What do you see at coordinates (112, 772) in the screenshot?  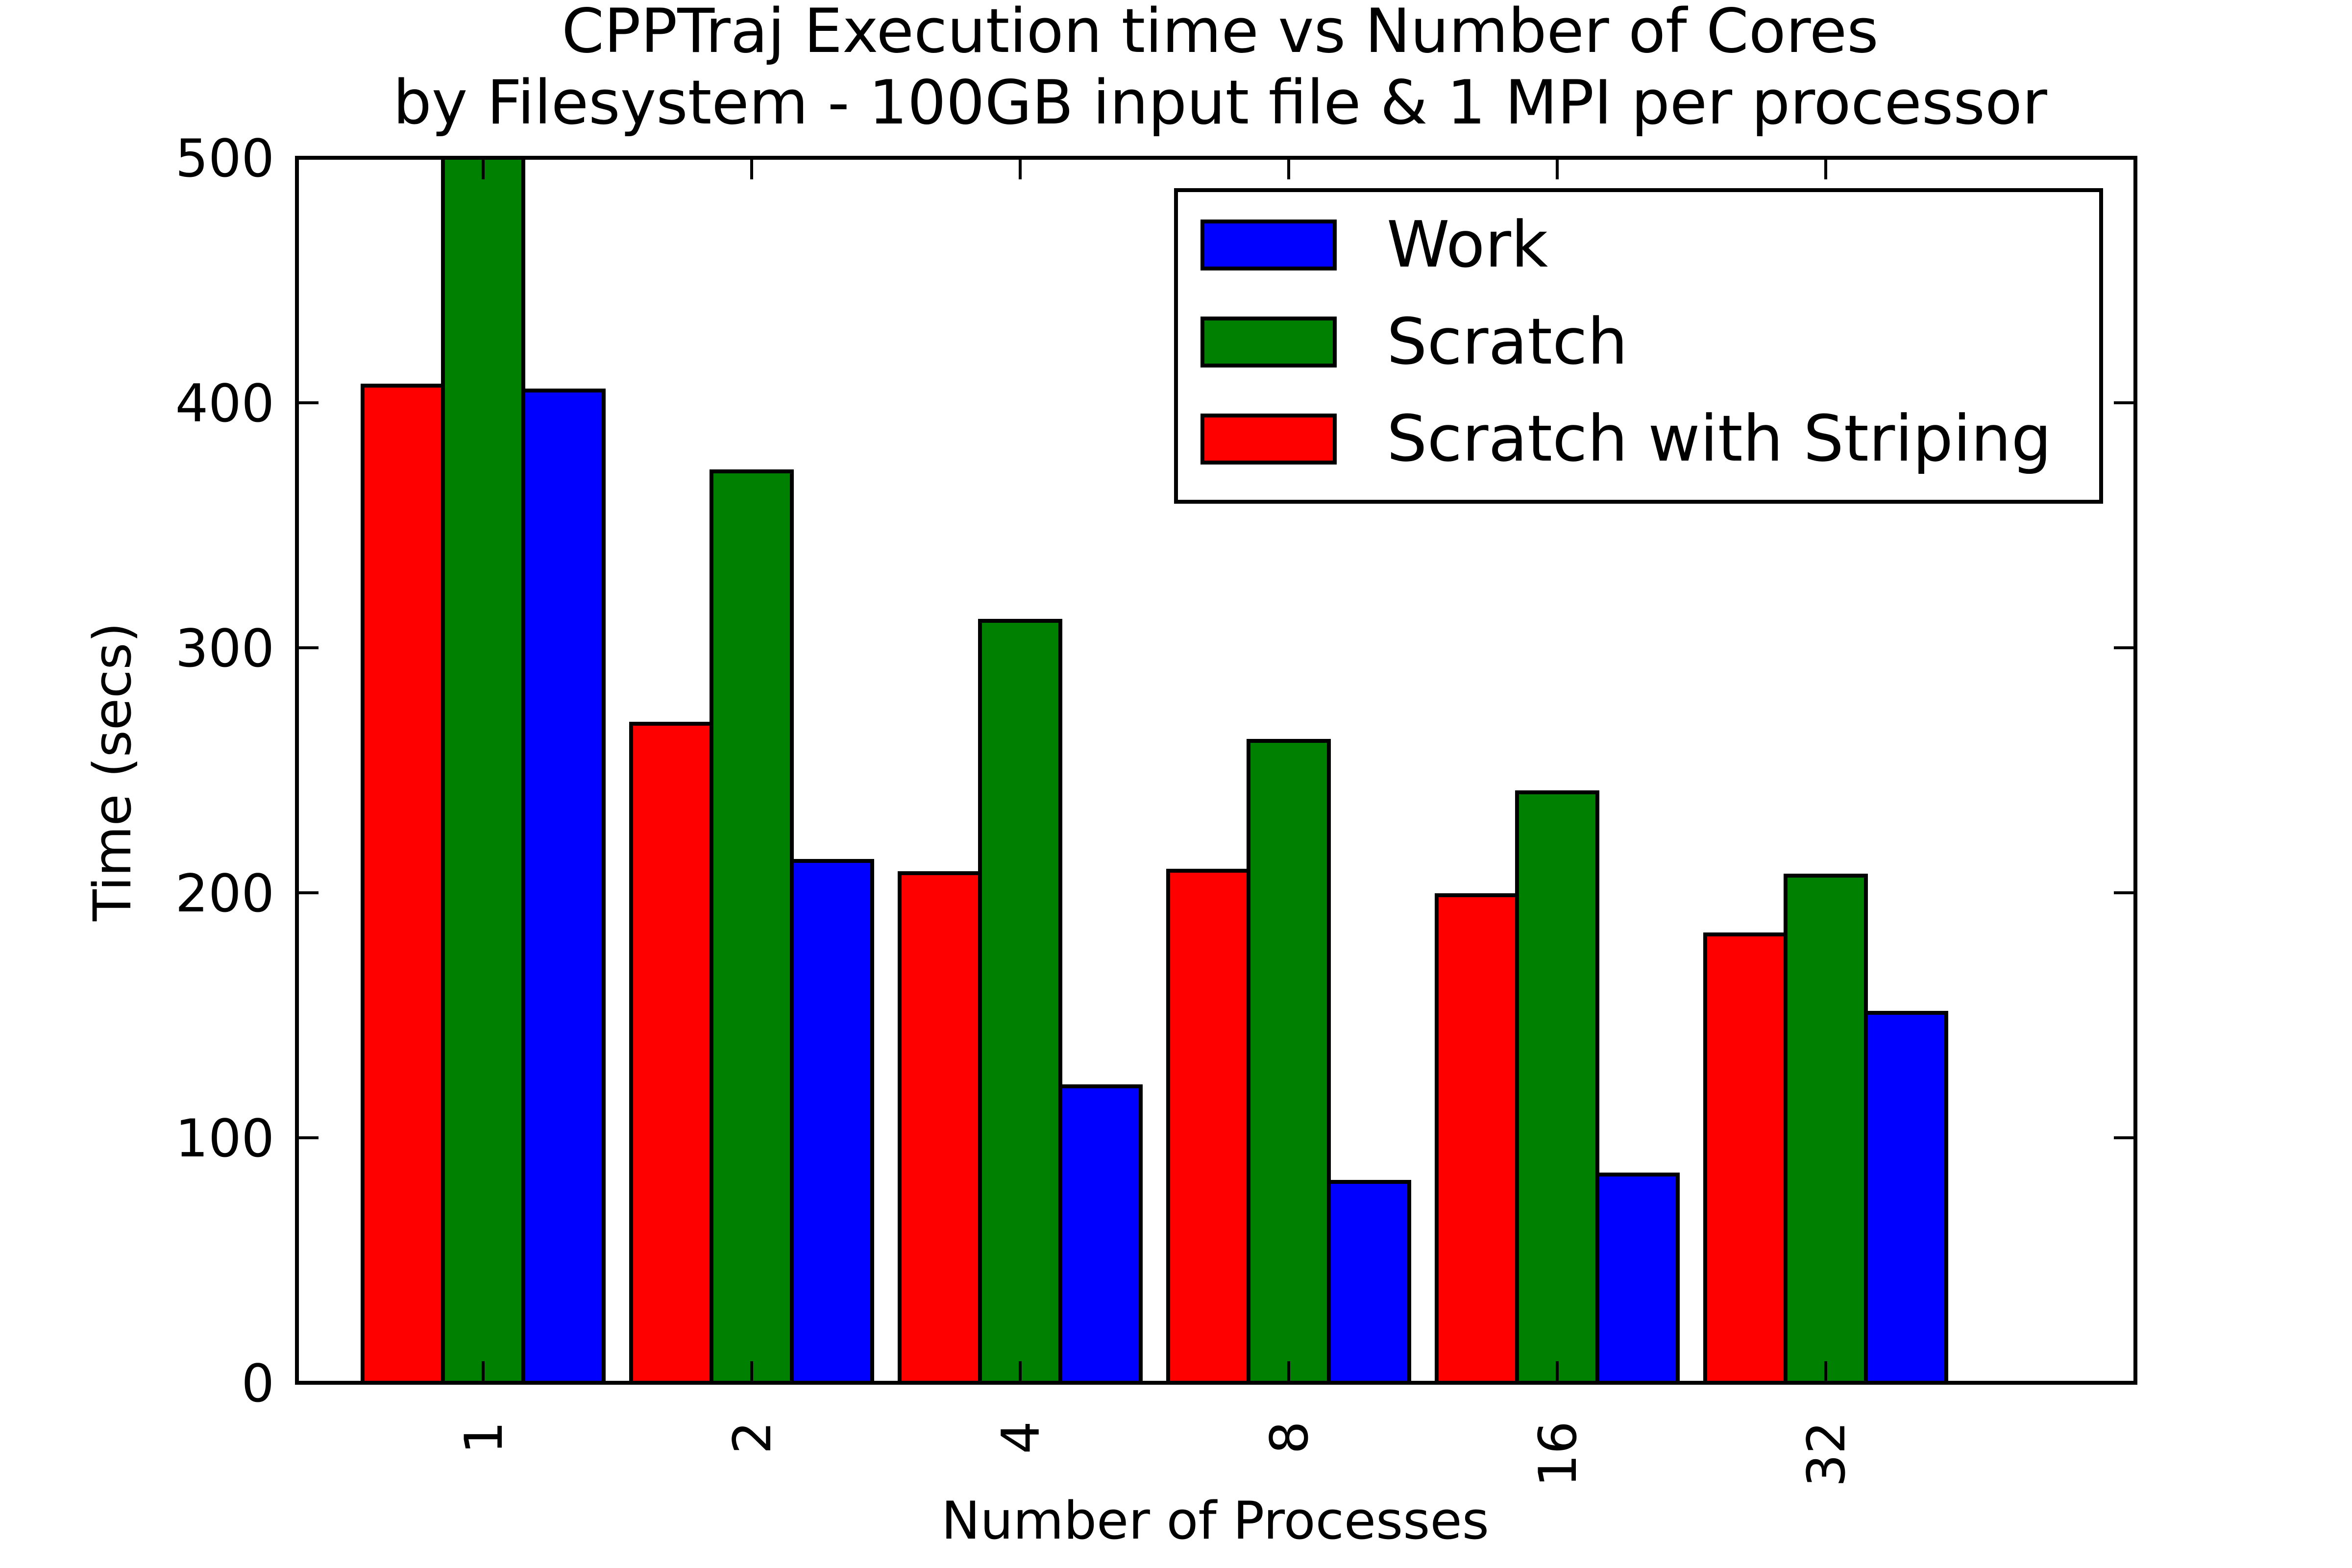 I see `y-axis-label: Time (secs)` at bounding box center [112, 772].